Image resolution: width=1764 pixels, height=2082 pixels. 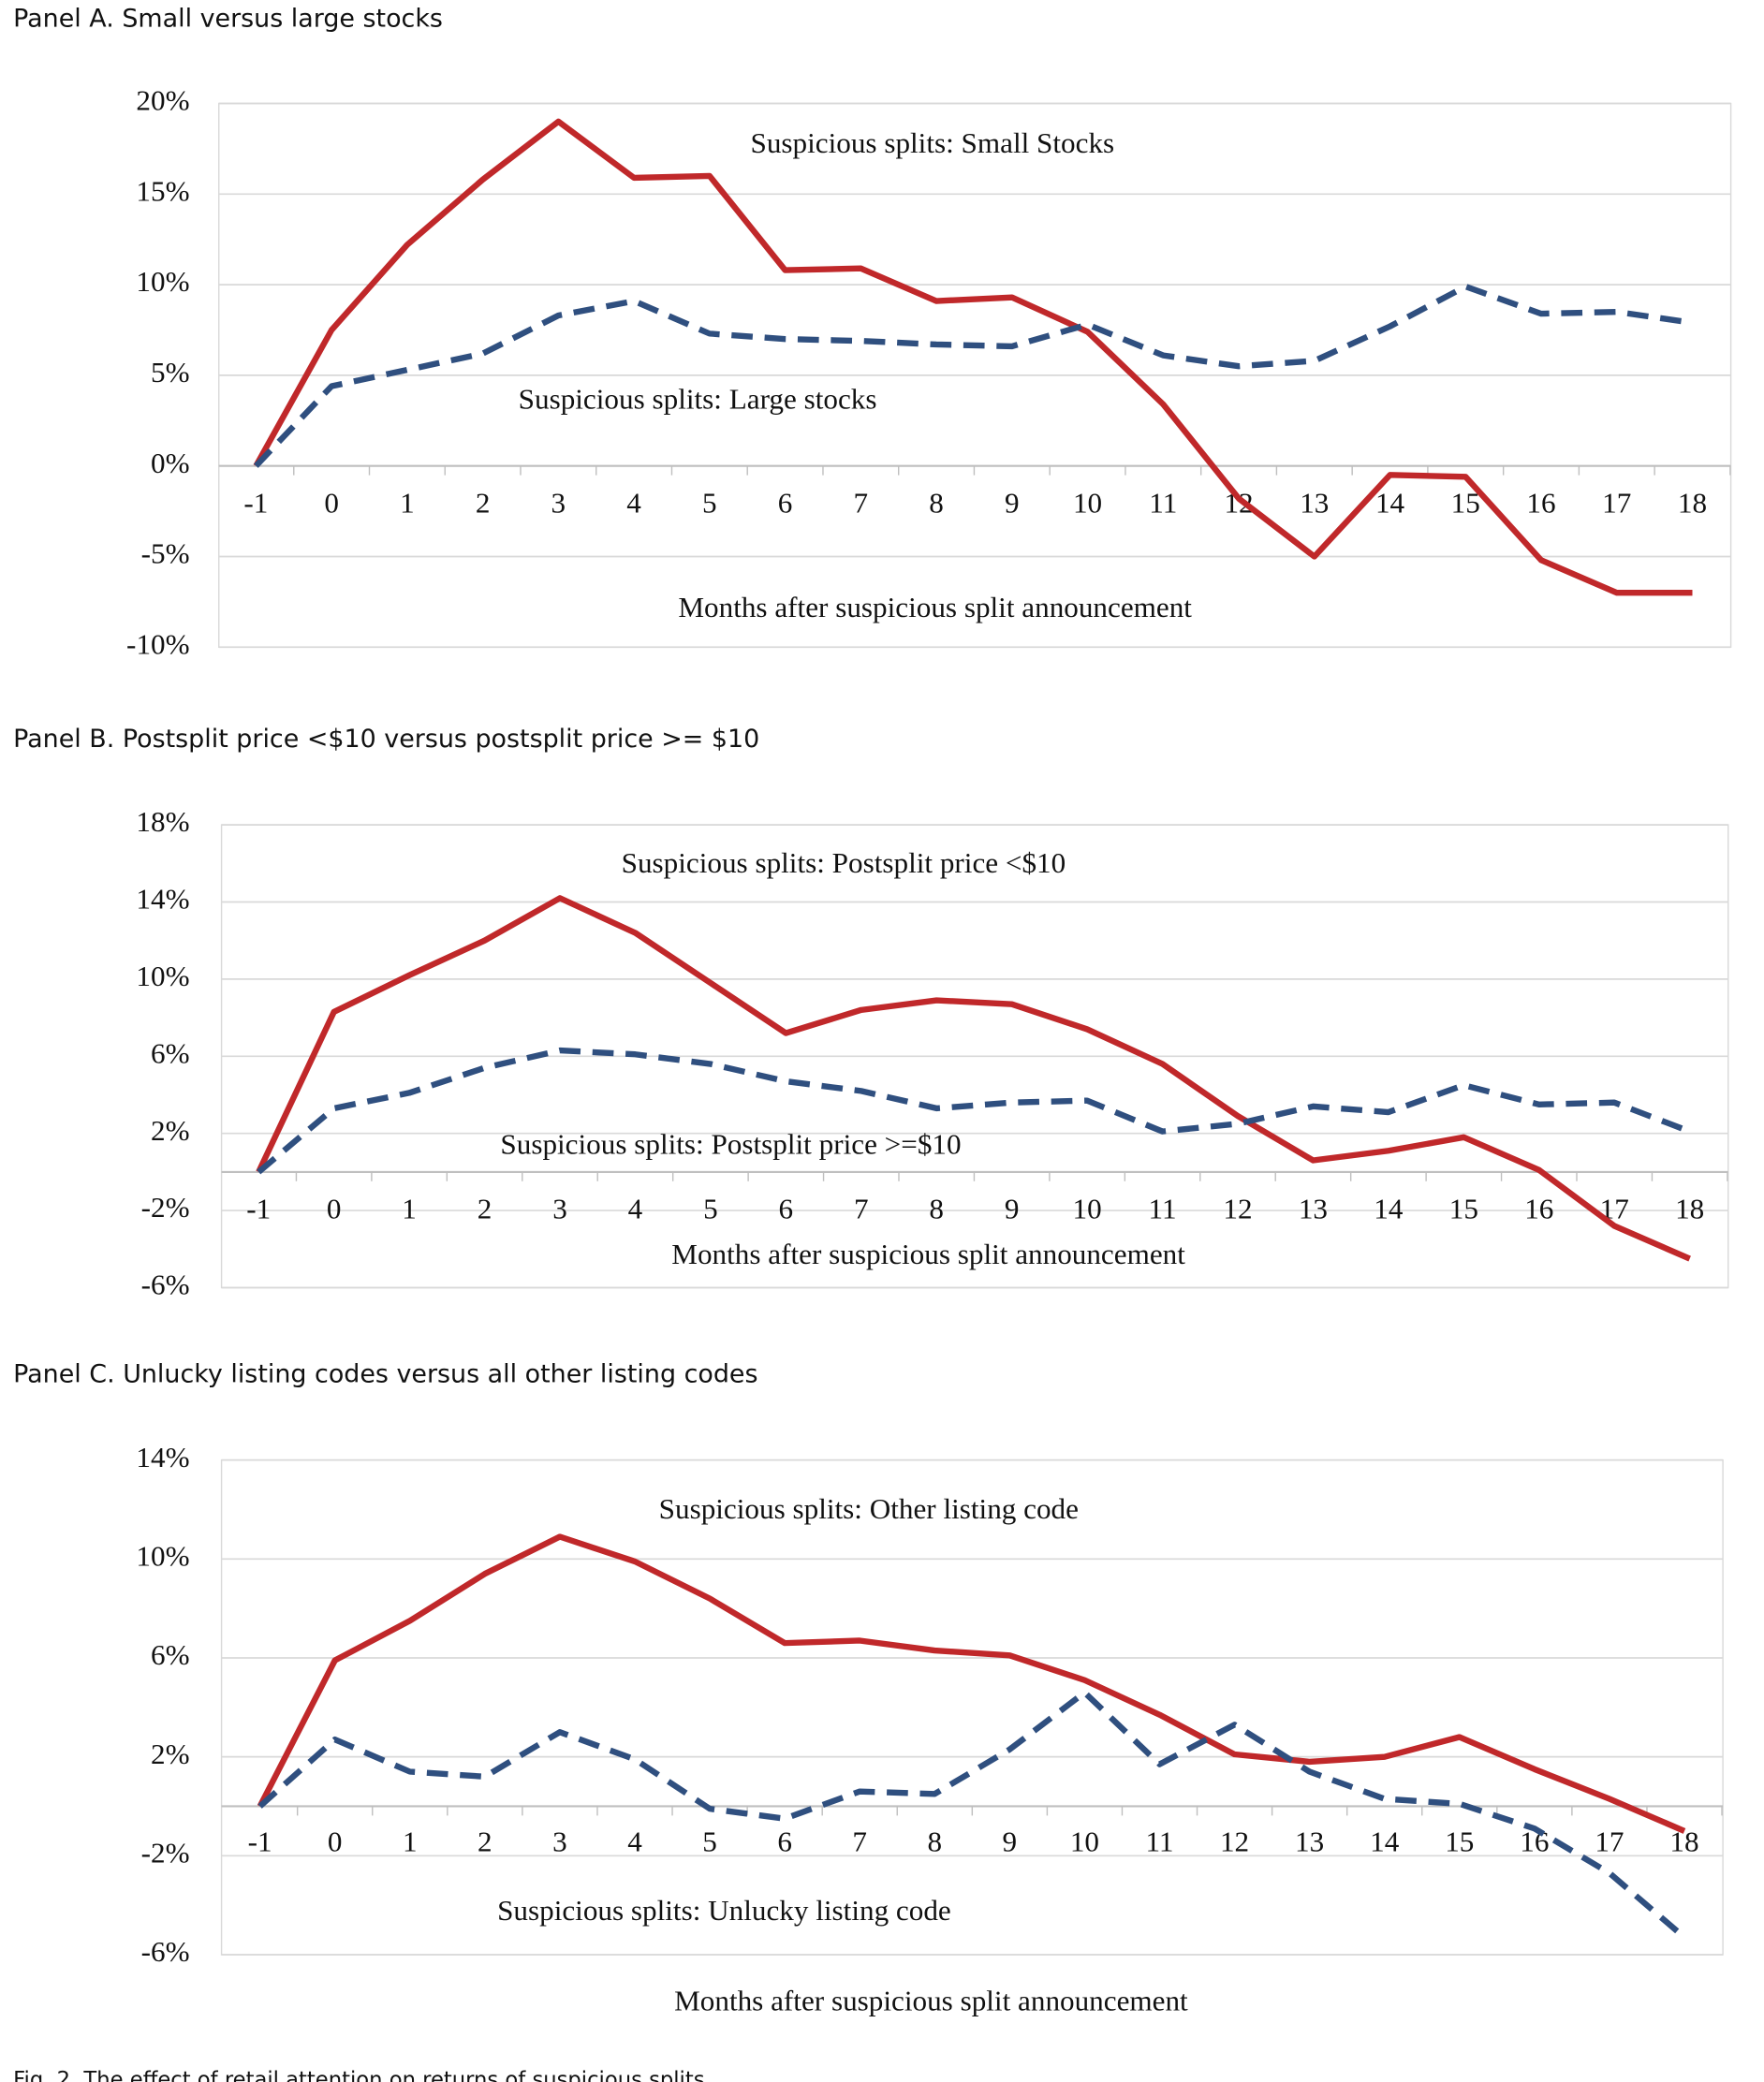 What do you see at coordinates (228, 19) in the screenshot?
I see `panel-title: Panel A. Small versus large stocks` at bounding box center [228, 19].